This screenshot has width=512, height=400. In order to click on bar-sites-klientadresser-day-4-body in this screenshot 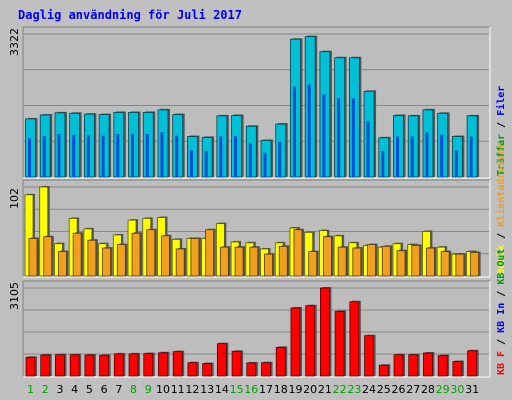, I will do `click(77, 254)`.